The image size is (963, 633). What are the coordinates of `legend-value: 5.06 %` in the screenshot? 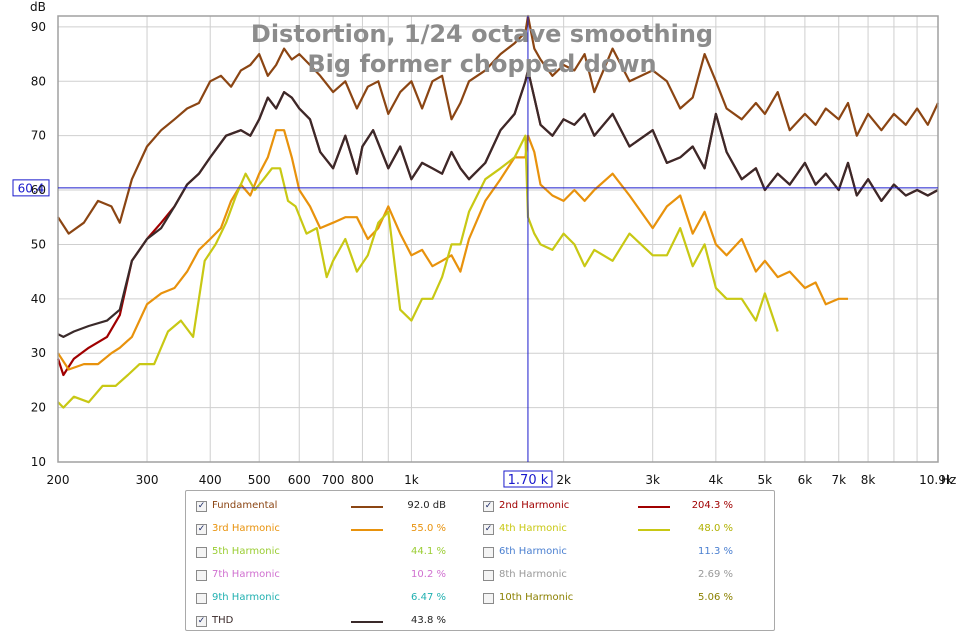 It's located at (715, 597).